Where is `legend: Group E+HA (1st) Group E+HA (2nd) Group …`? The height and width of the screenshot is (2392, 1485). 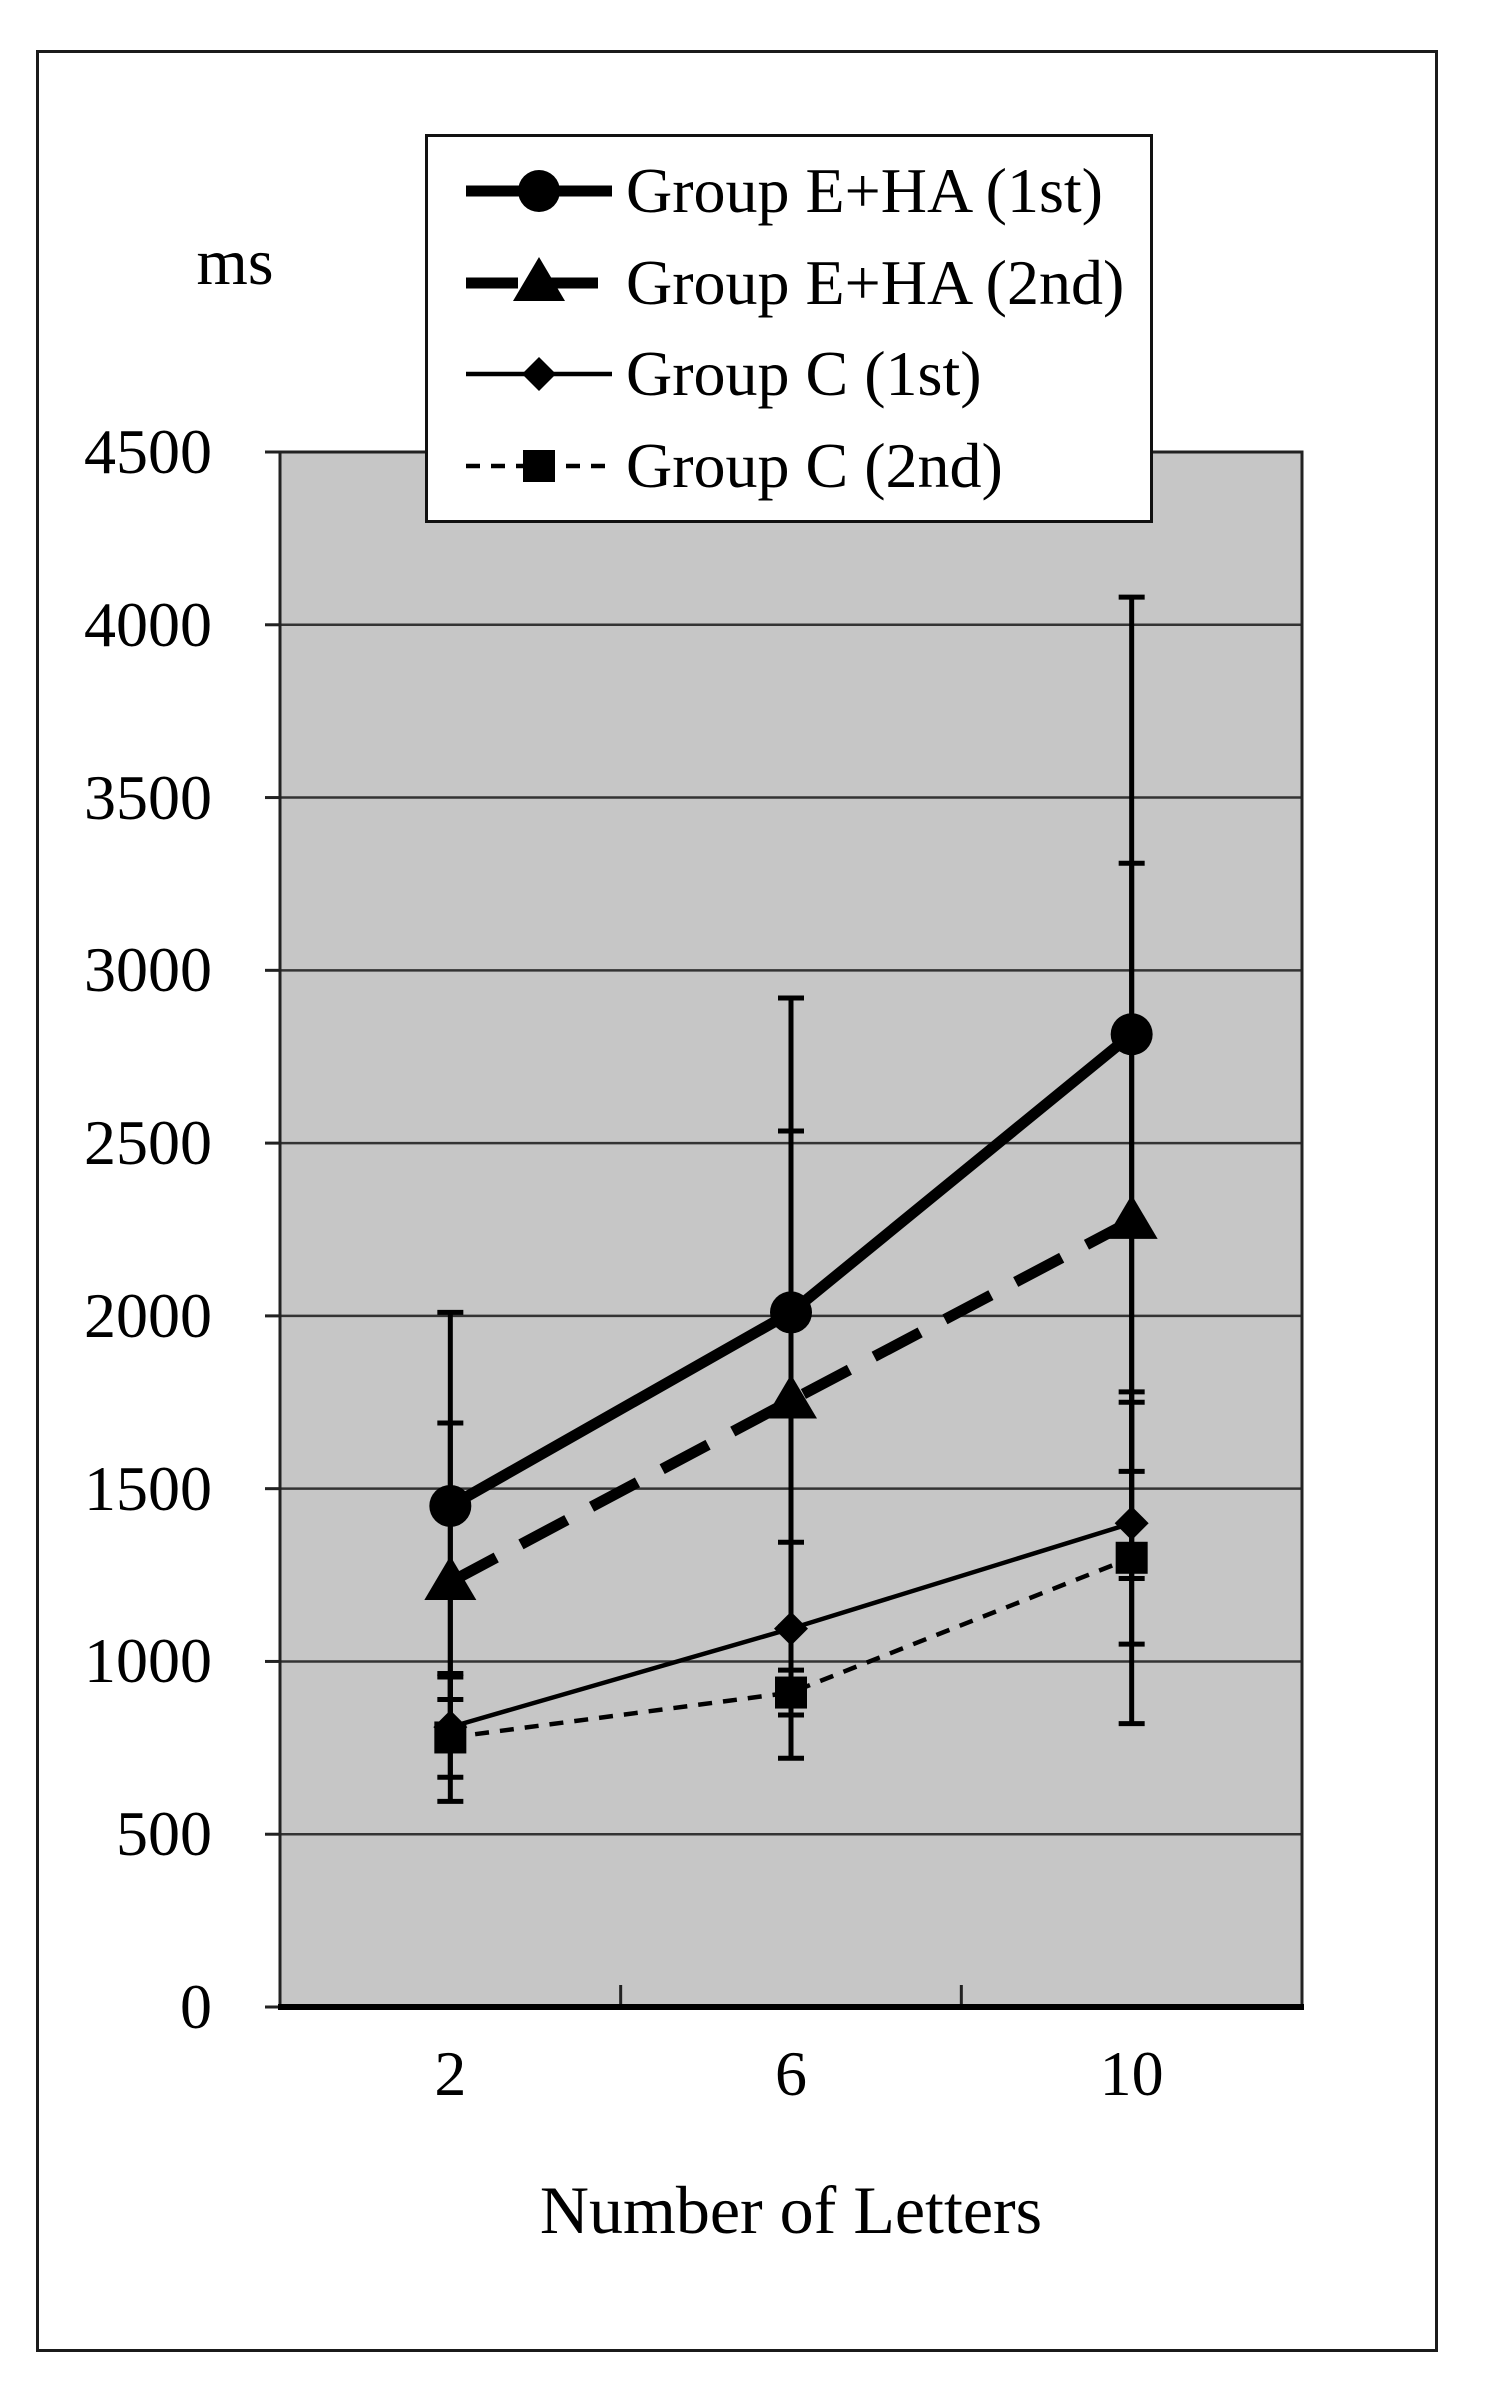 legend: Group E+HA (1st) Group E+HA (2nd) Group … is located at coordinates (789, 328).